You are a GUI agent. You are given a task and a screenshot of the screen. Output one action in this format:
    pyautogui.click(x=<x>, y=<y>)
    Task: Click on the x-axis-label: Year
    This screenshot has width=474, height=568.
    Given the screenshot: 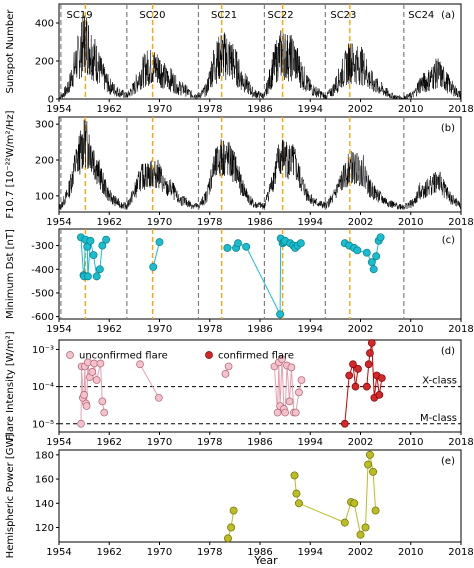 What is the action you would take?
    pyautogui.click(x=265, y=560)
    